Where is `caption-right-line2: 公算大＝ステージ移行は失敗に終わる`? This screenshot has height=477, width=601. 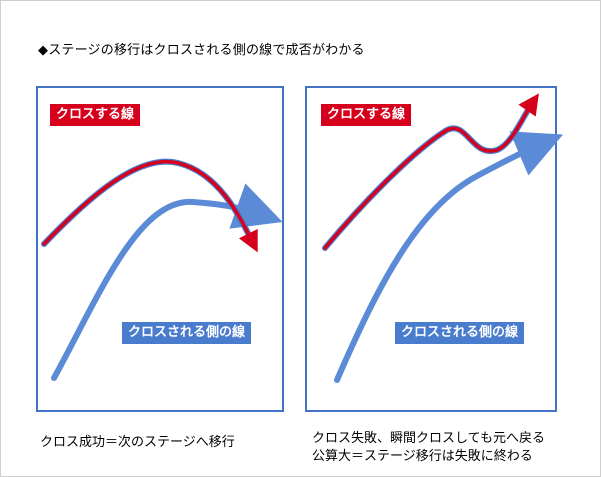 caption-right-line2: 公算大＝ステージ移行は失敗に終わる is located at coordinates (422, 456).